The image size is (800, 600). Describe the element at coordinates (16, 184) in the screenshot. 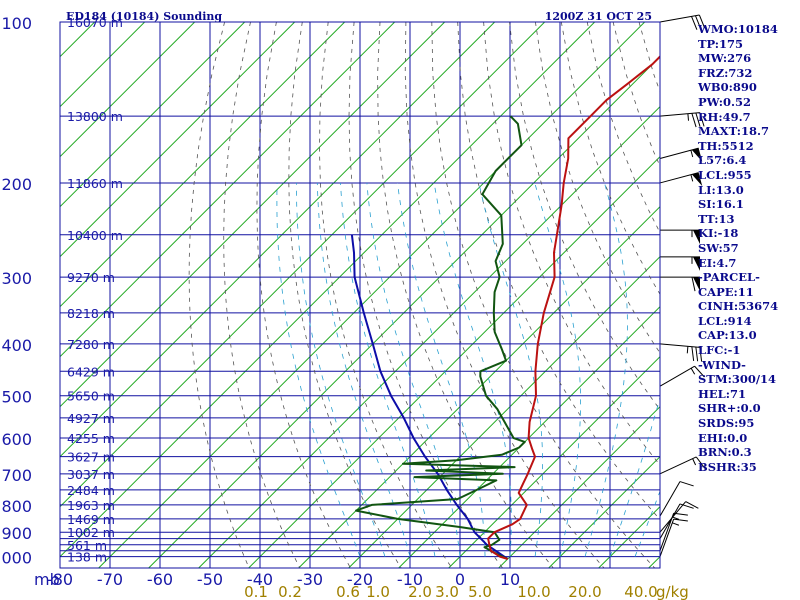

I see `pressure-tick-label: 200` at that location.